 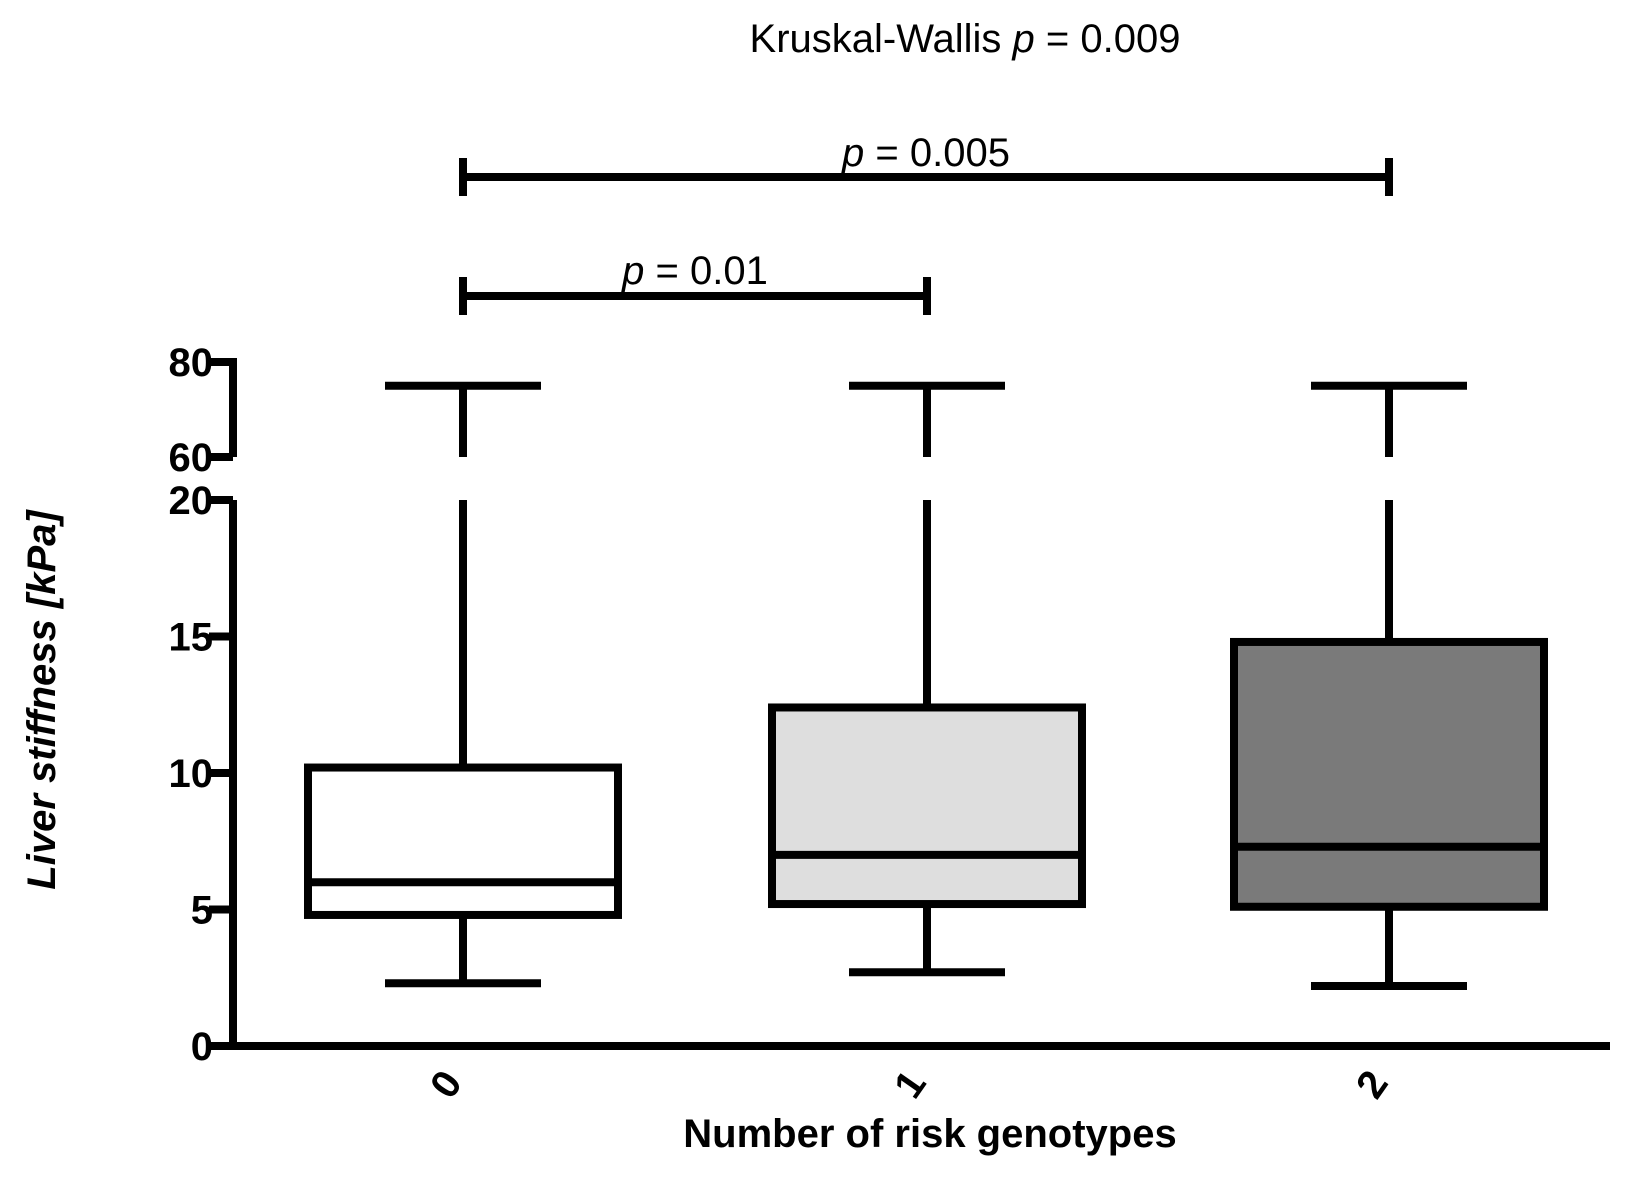 What do you see at coordinates (446, 1084) in the screenshot?
I see `x-tick-label-0: 0` at bounding box center [446, 1084].